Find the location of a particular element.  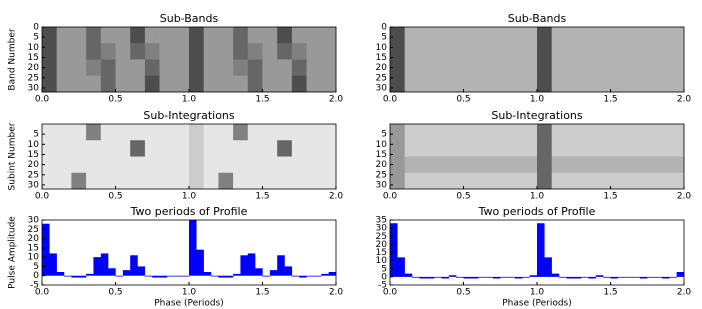

x-tick-label: 2.0 is located at coordinates (684, 293).